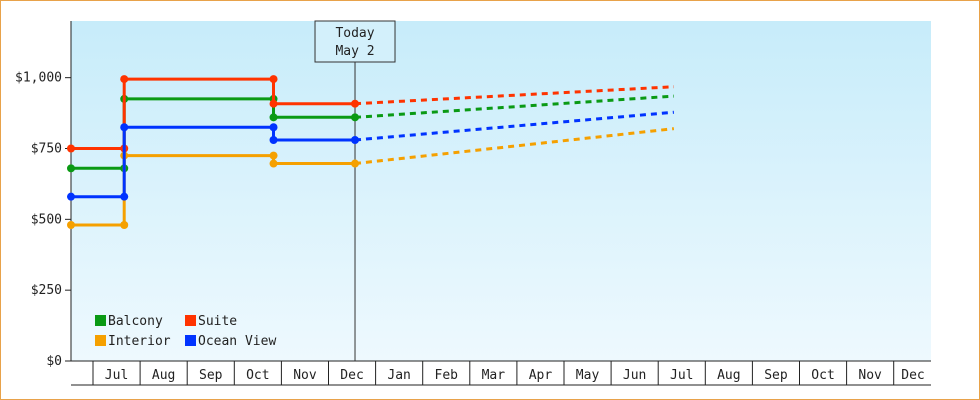  Describe the element at coordinates (237, 341) in the screenshot. I see `legend-label-ocean-view: Ocean View` at that location.